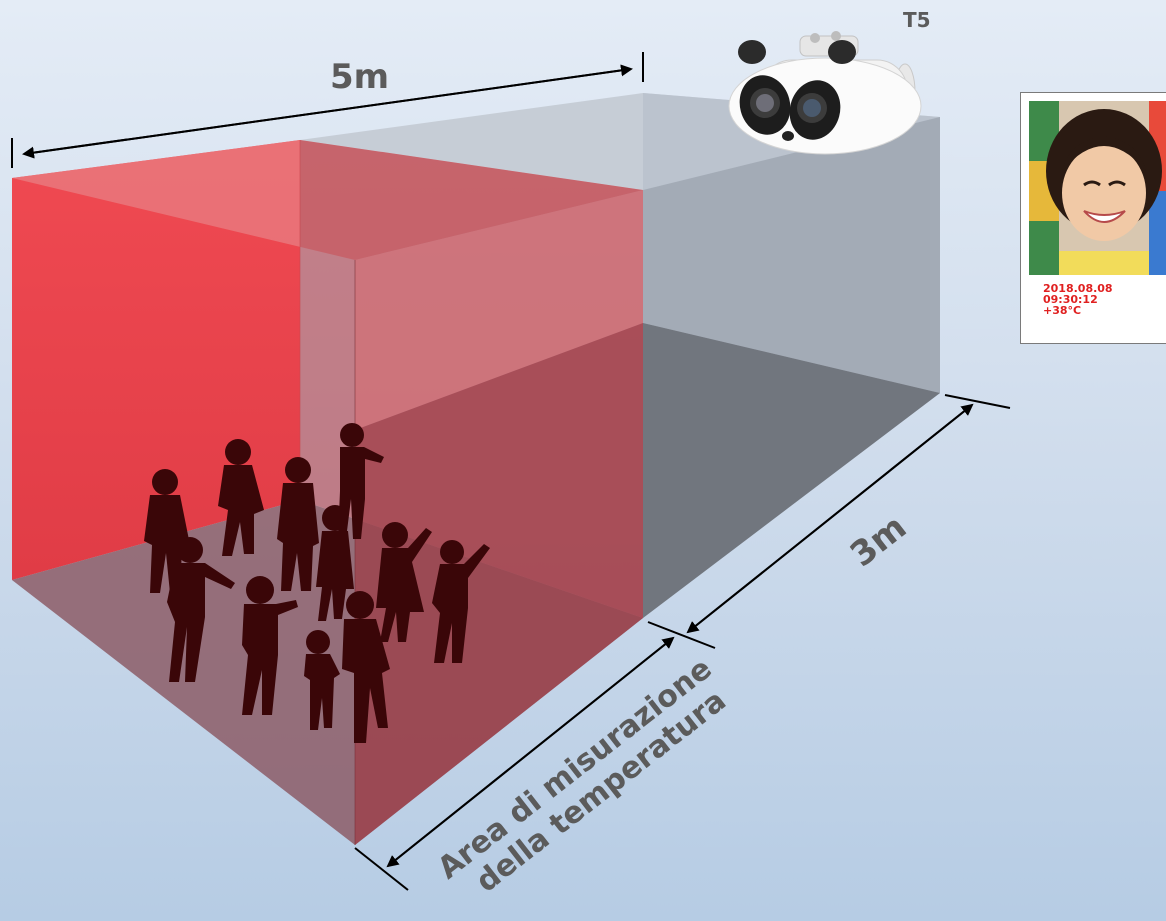 This screenshot has height=921, width=1166. Describe the element at coordinates (327, 113) in the screenshot. I see `width-arrow` at that location.